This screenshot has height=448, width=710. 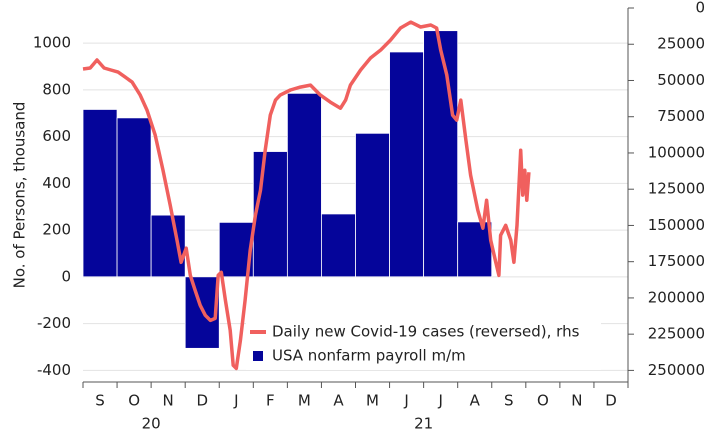 I want to click on y-tick-label: 0, so click(x=66, y=276).